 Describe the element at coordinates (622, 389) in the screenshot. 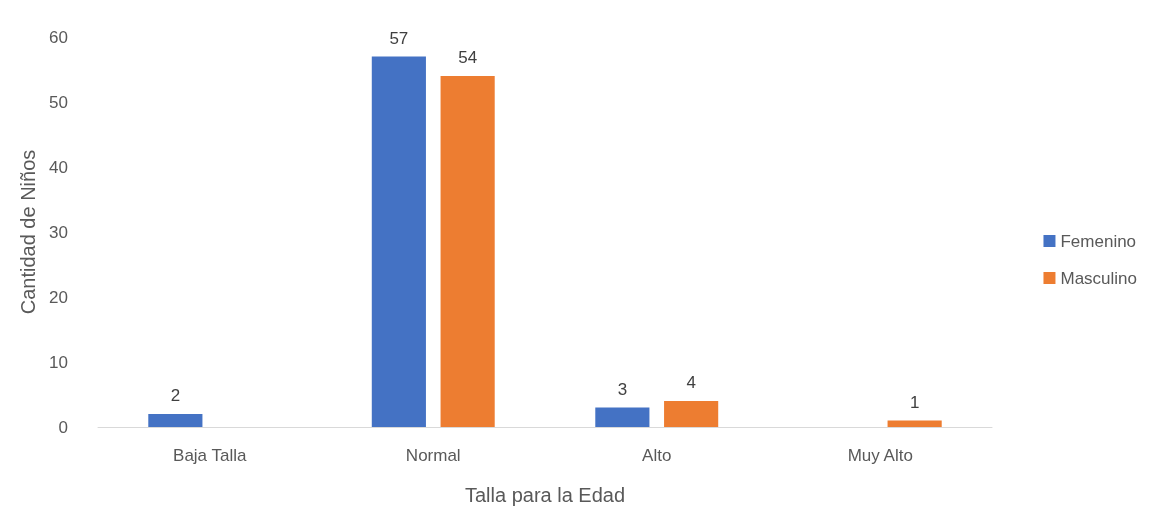

I see `data-label: 3` at that location.